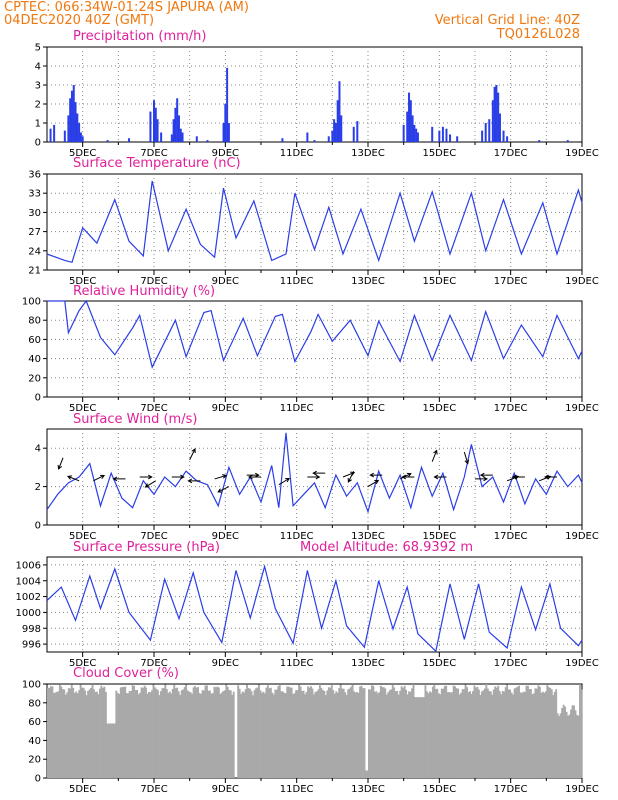 This screenshot has height=800, width=618. What do you see at coordinates (34, 232) in the screenshot?
I see `y-tick-label: 27` at bounding box center [34, 232].